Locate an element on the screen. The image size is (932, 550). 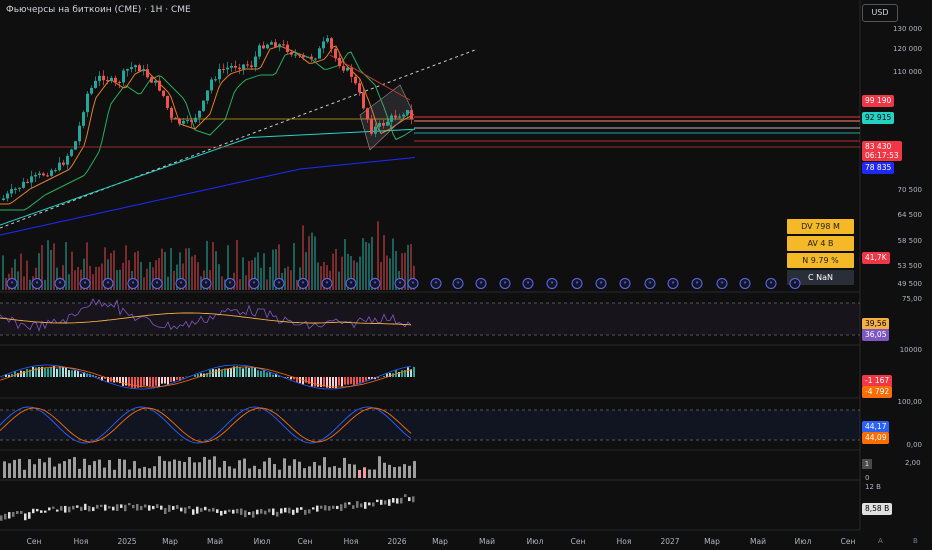
time-axis-label: Июл is located at coordinates (262, 541).